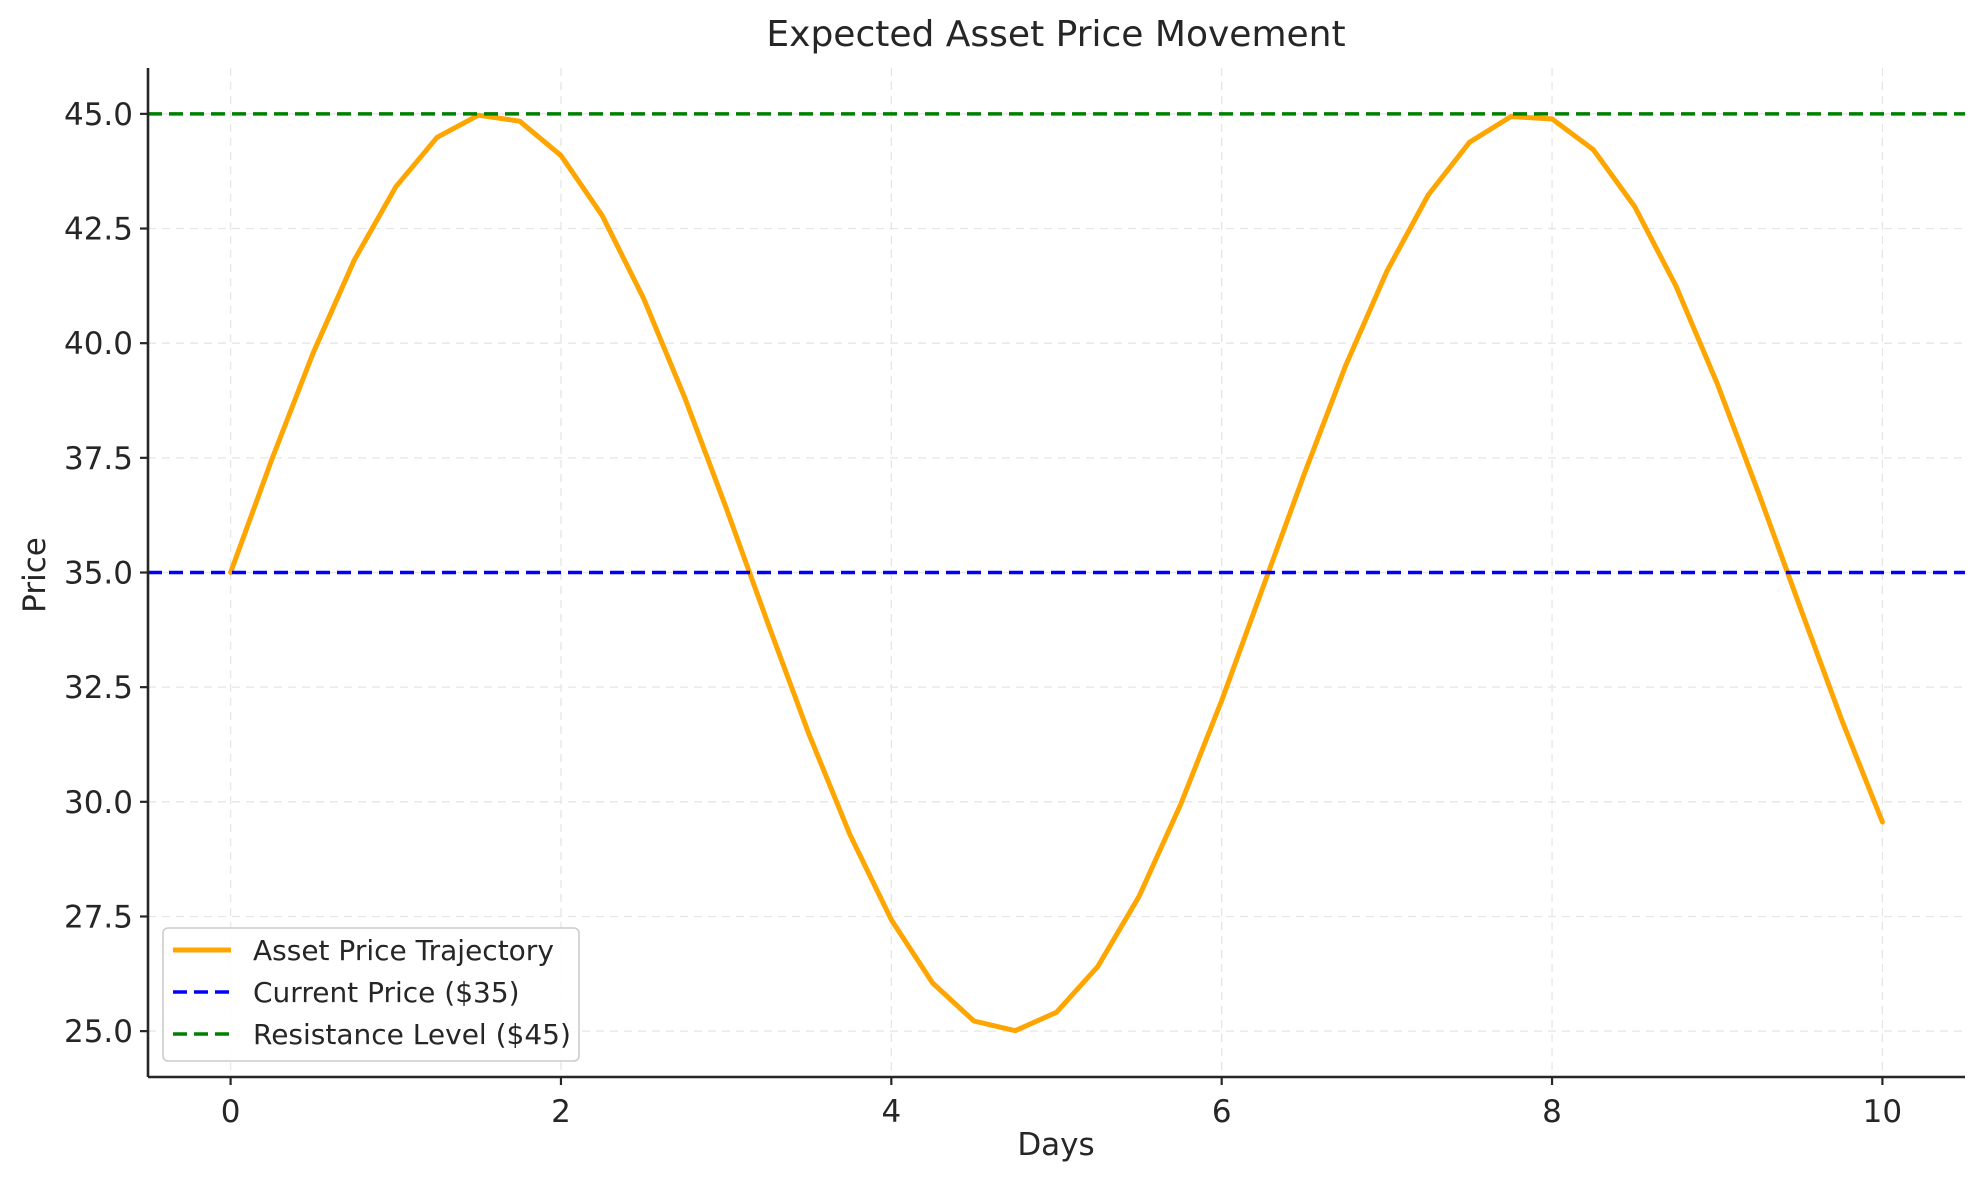  What do you see at coordinates (98, 917) in the screenshot?
I see `y-tick-label: 27.5` at bounding box center [98, 917].